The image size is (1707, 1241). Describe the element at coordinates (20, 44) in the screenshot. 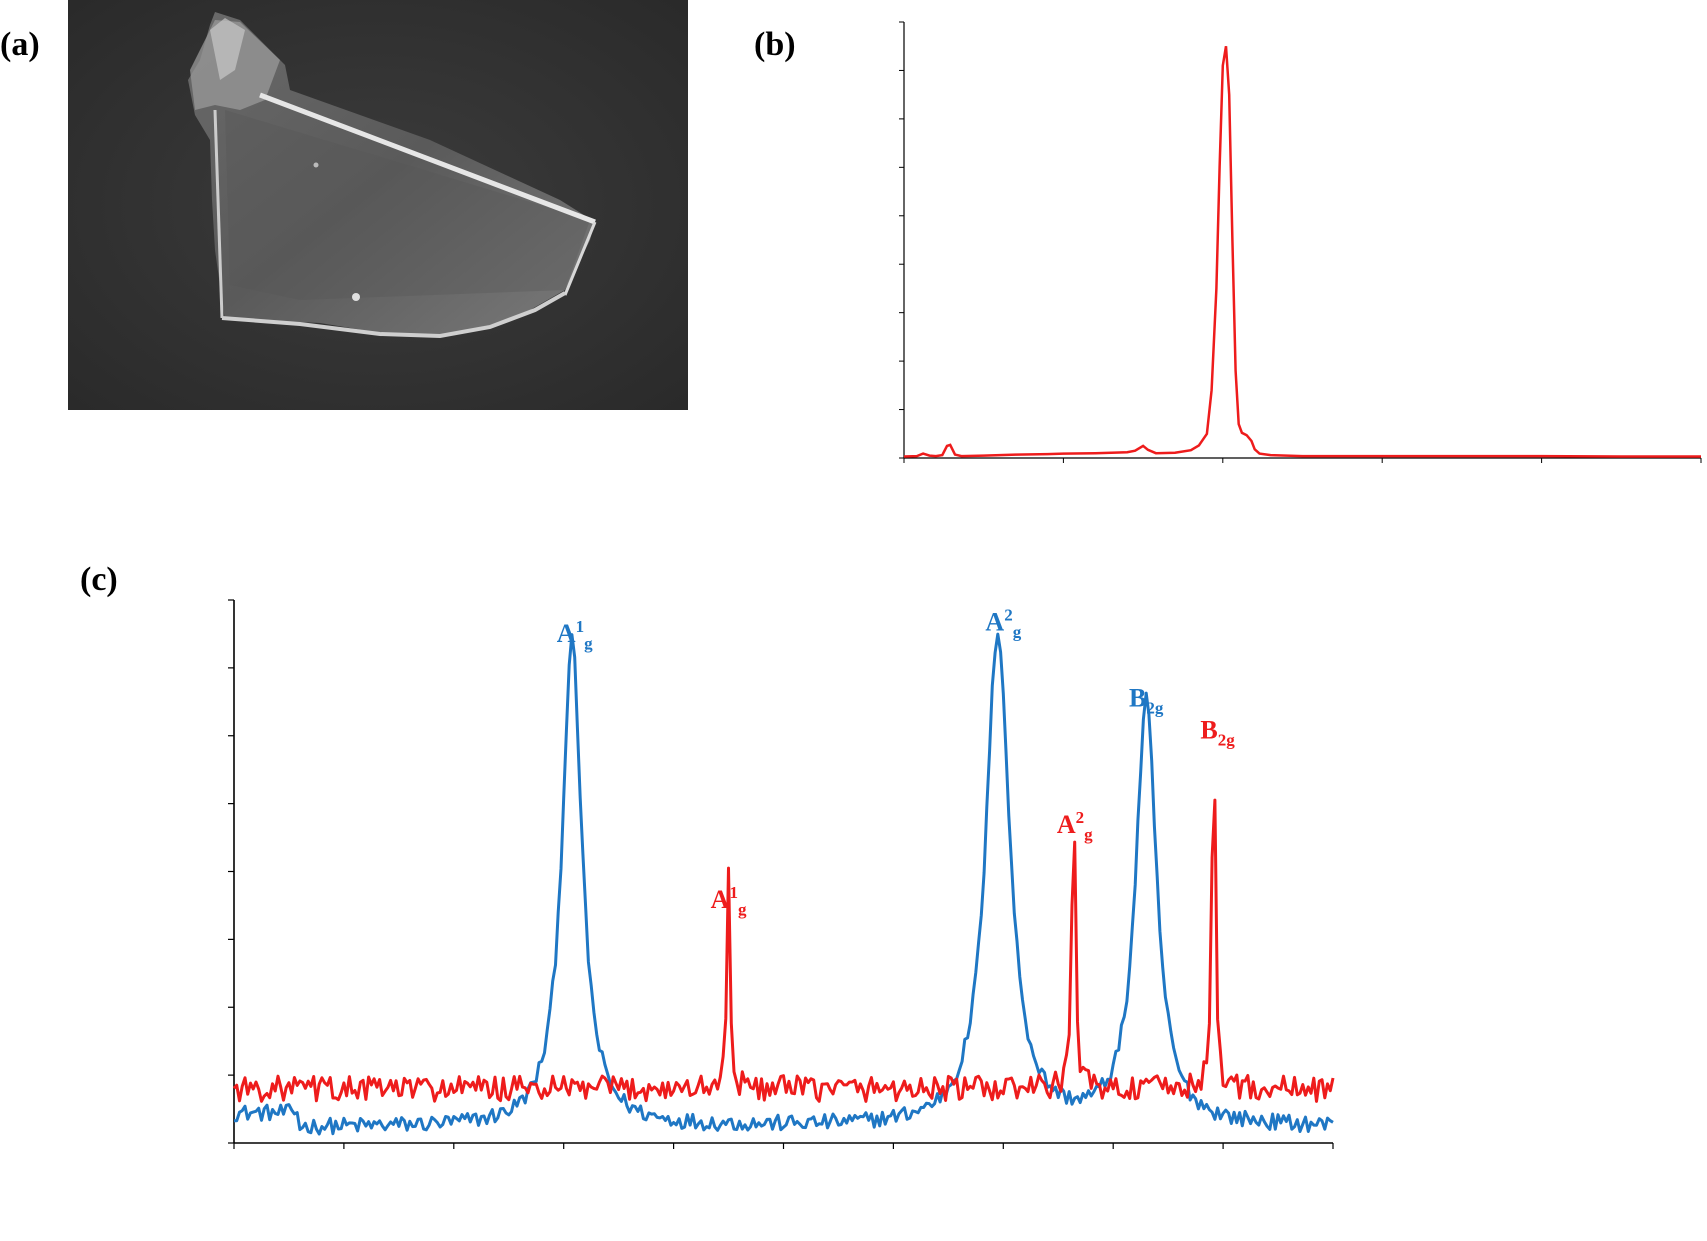

I see `panel-a-label: (a)` at that location.